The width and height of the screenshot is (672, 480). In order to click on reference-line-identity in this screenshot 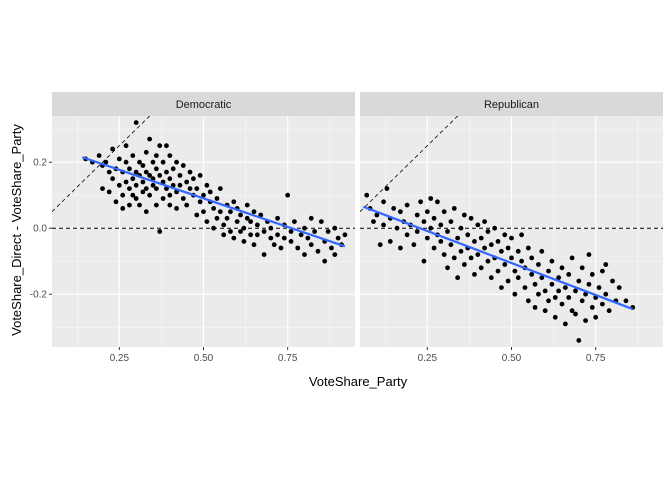, I will do `click(101, 164)`.